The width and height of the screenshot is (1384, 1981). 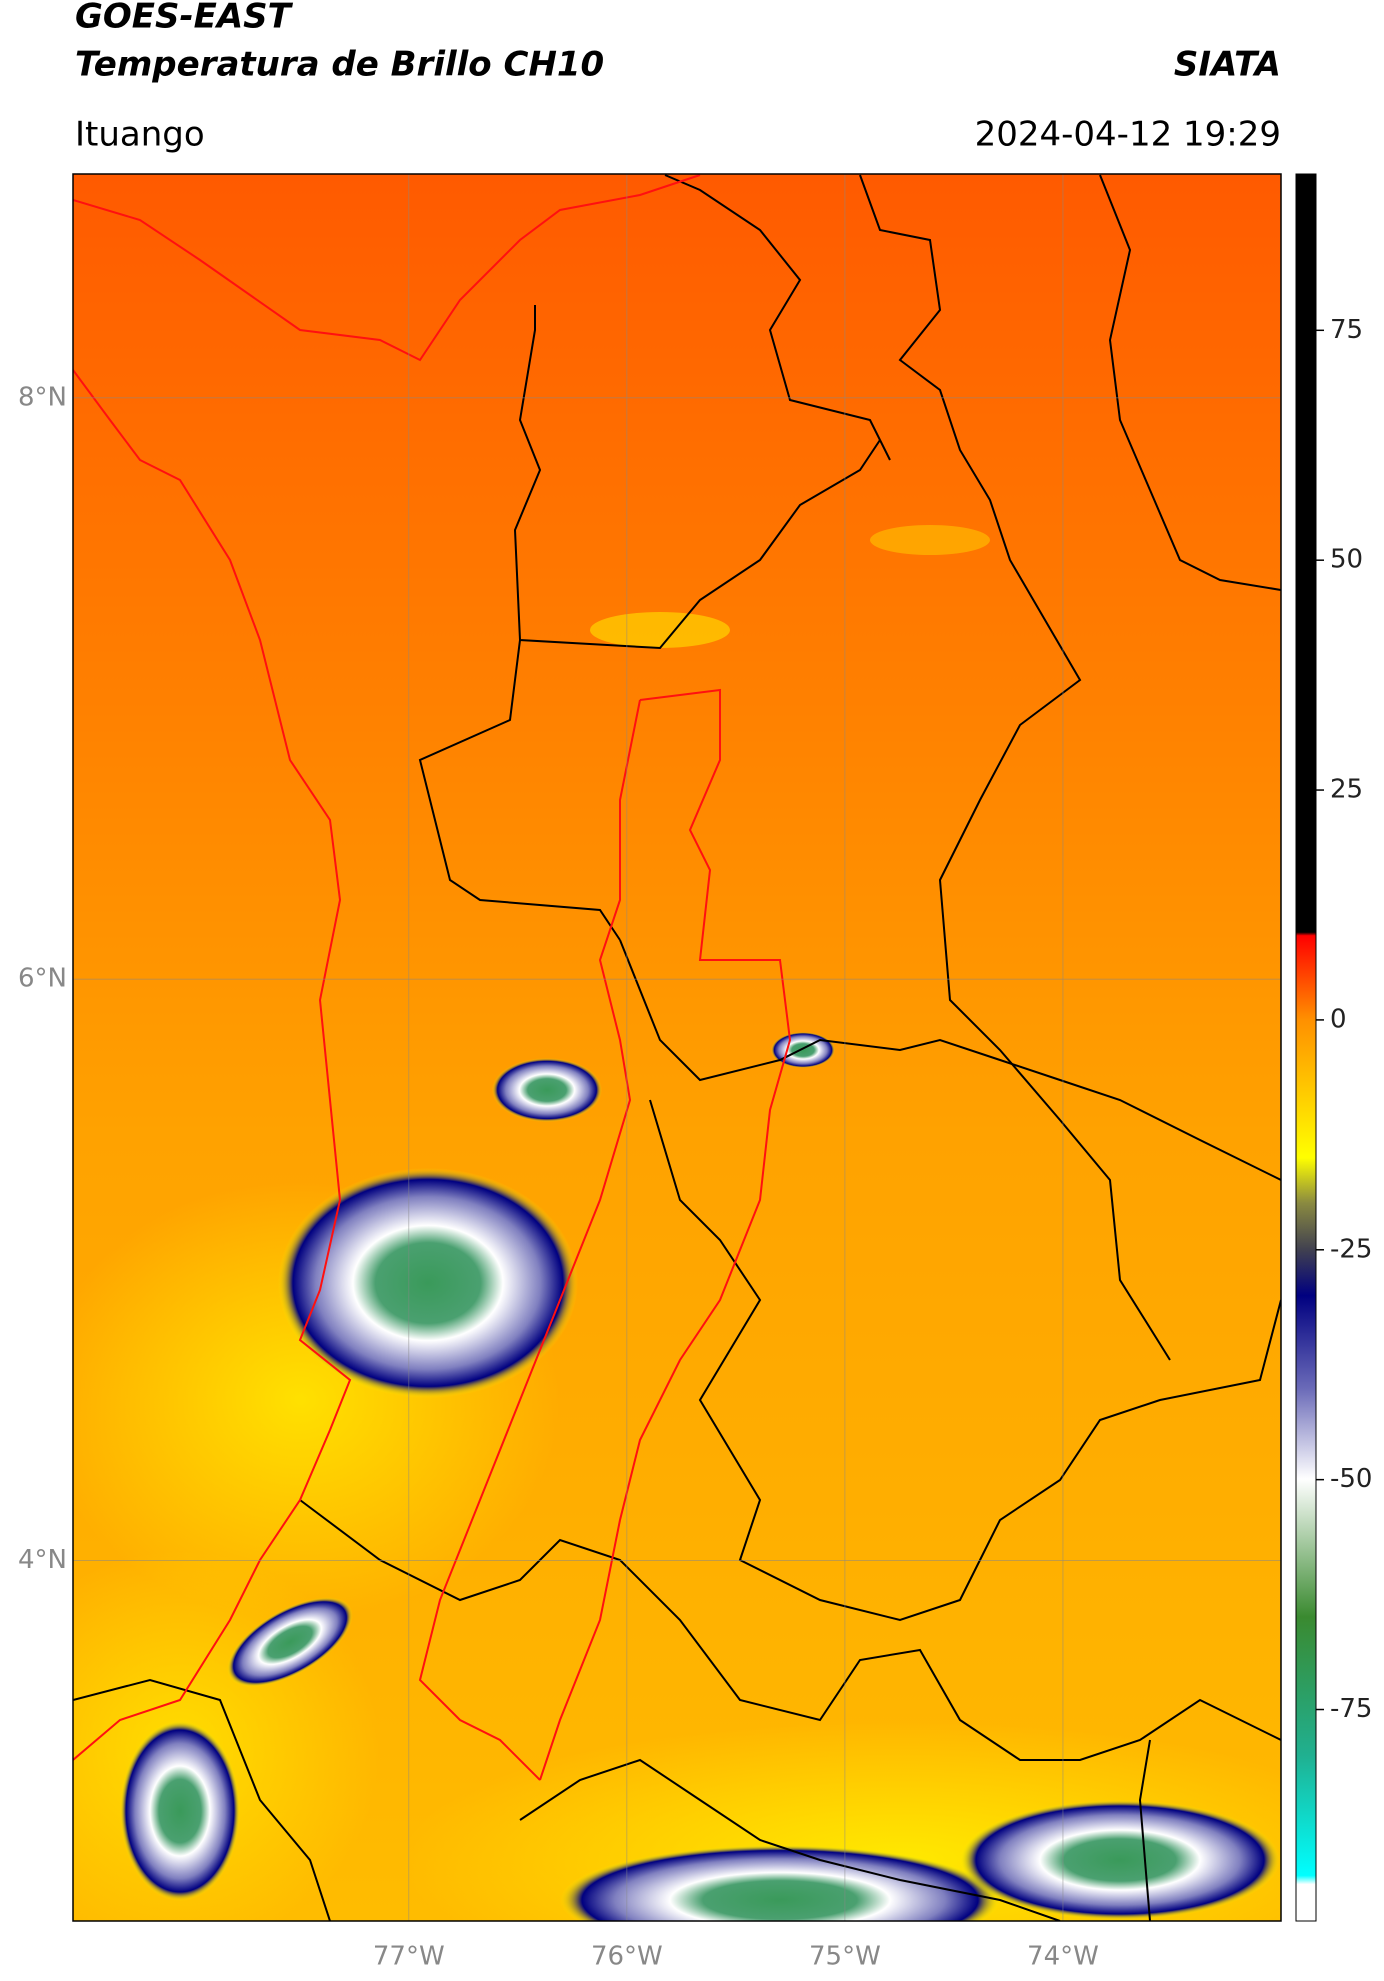 What do you see at coordinates (1306, 1047) in the screenshot?
I see `colorbar` at bounding box center [1306, 1047].